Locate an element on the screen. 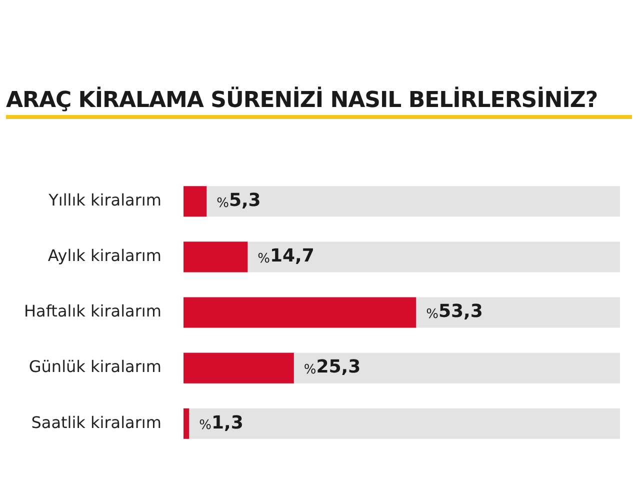 This screenshot has width=640, height=480. data-label: %14,7 is located at coordinates (286, 256).